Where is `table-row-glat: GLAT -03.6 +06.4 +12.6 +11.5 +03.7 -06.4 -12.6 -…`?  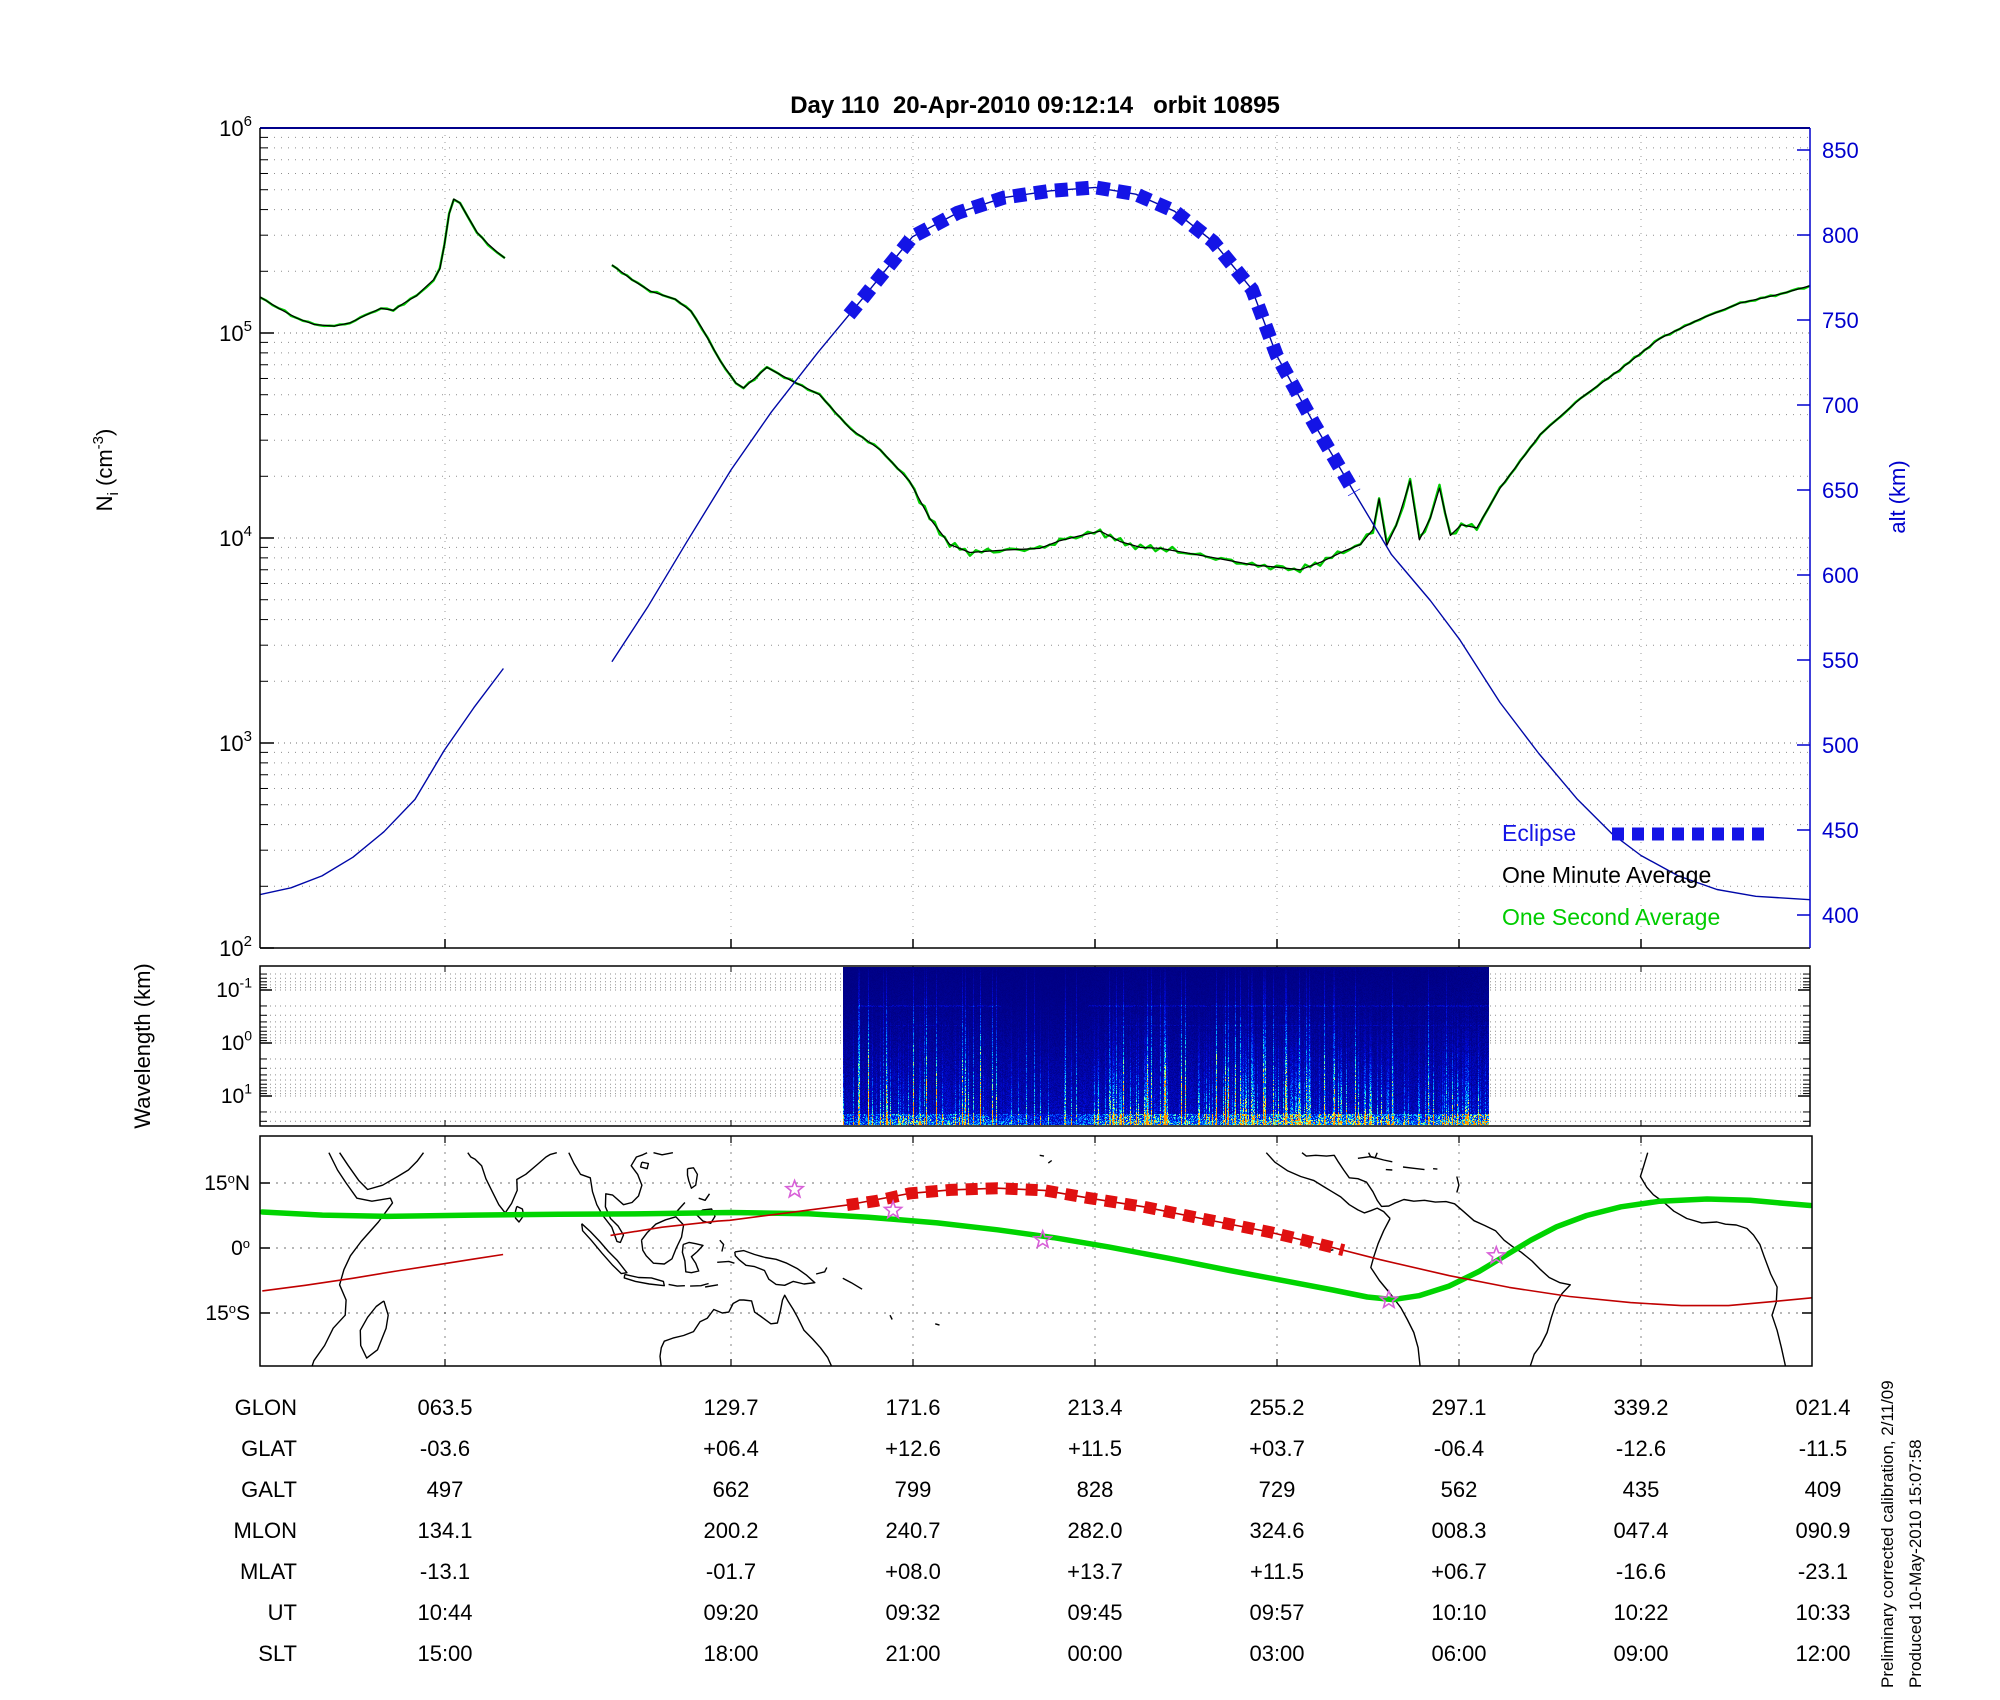 table-row-glat: GLAT -03.6 +06.4 +12.6 +11.5 +03.7 -06.4 -12.6 -… is located at coordinates (1044, 1448).